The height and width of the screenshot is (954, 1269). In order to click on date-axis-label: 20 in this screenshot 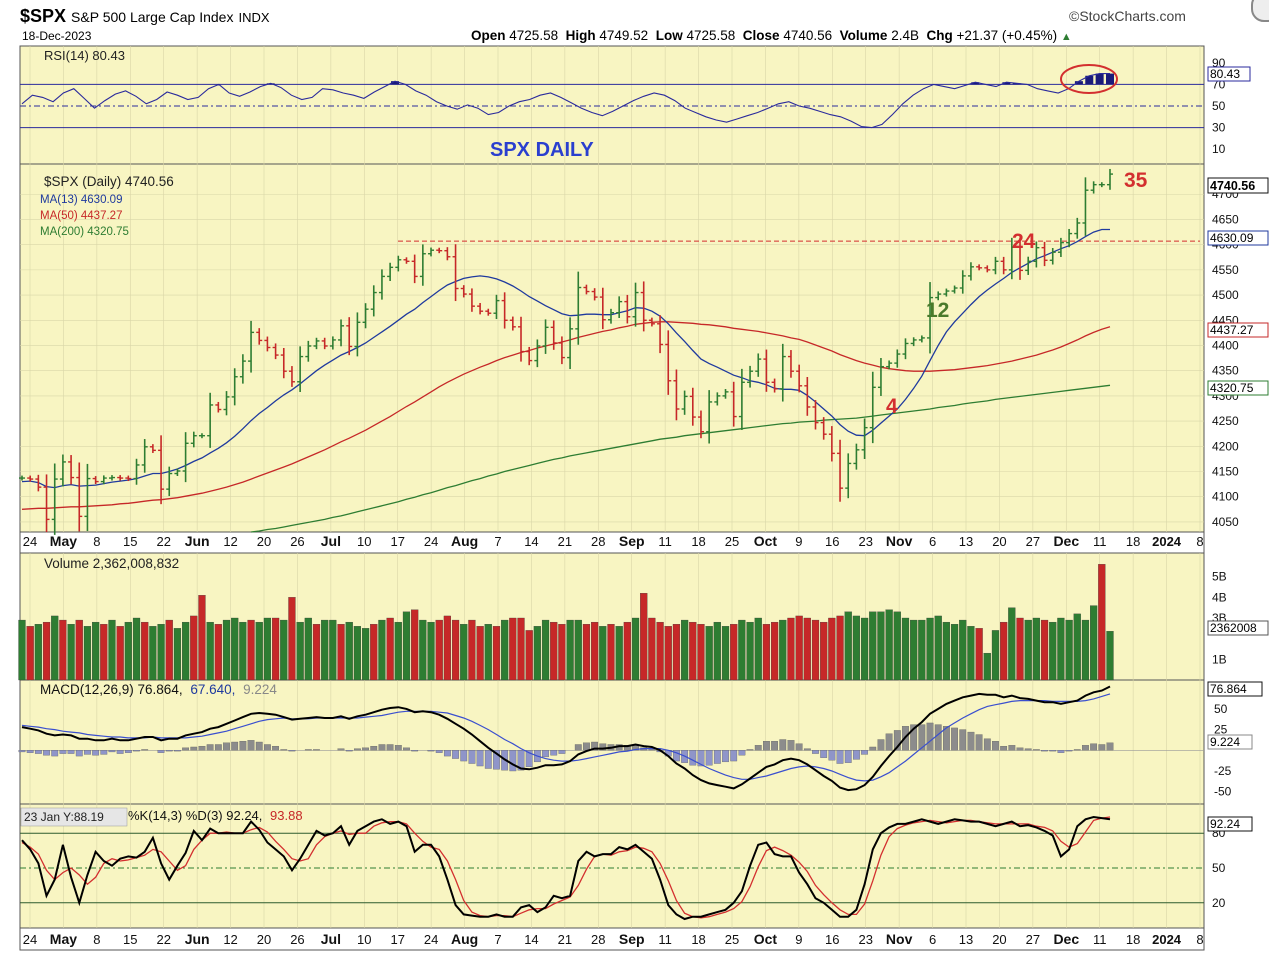, I will do `click(999, 541)`.